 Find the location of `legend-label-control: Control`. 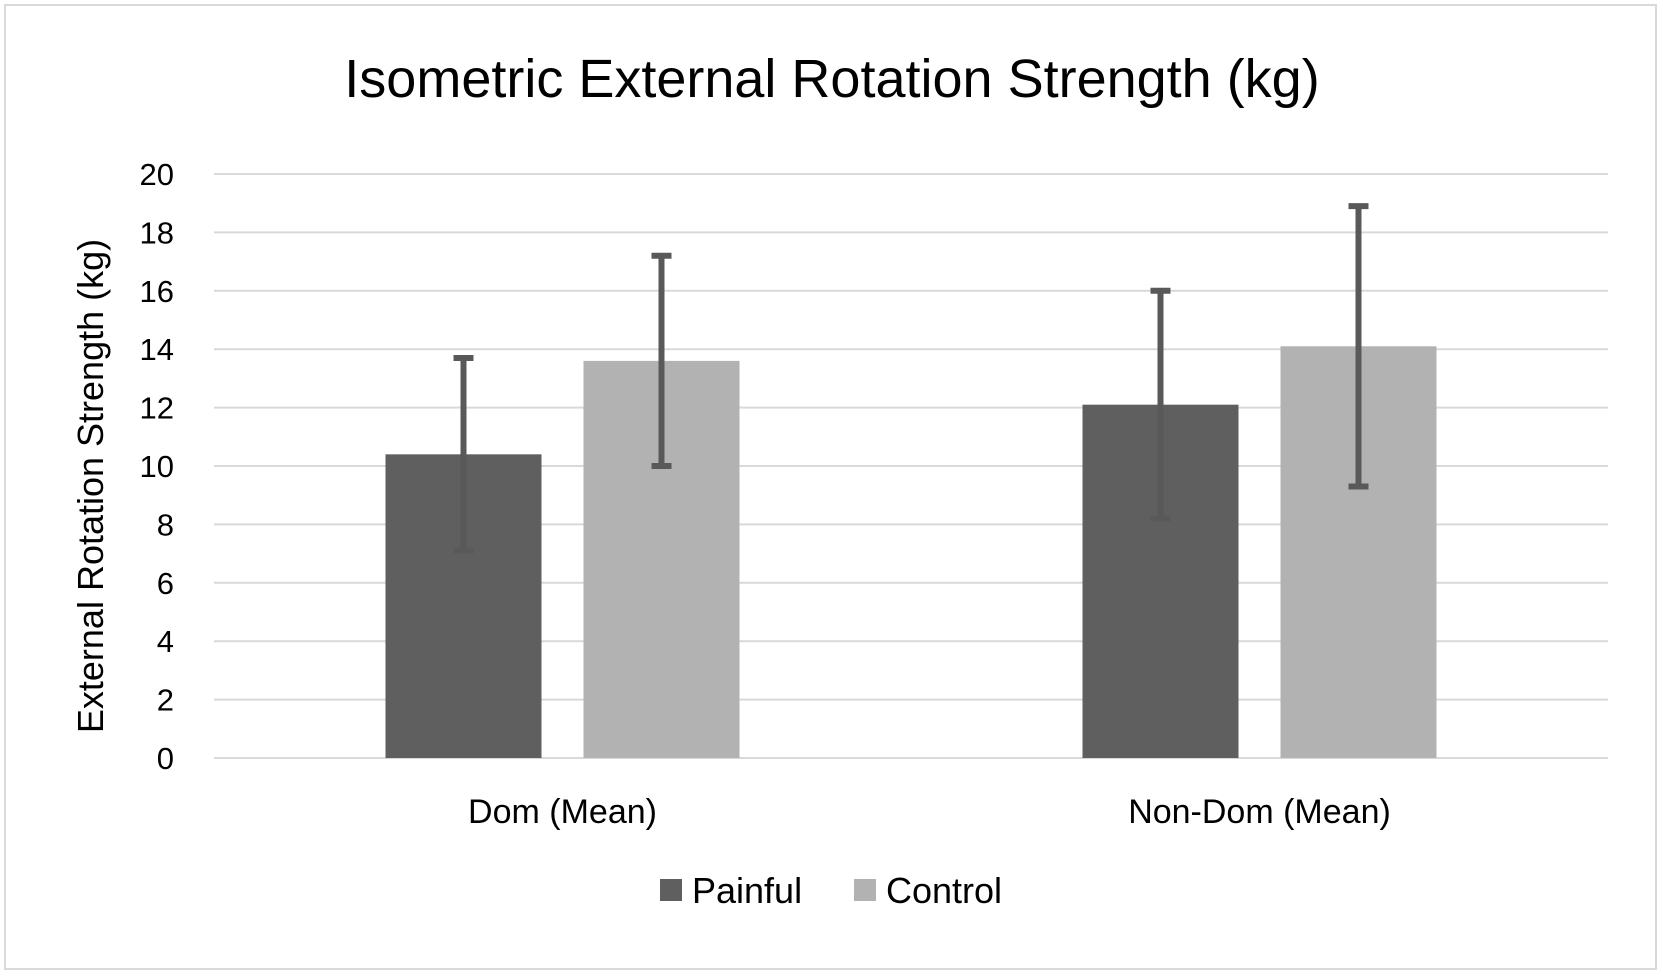

legend-label-control: Control is located at coordinates (944, 890).